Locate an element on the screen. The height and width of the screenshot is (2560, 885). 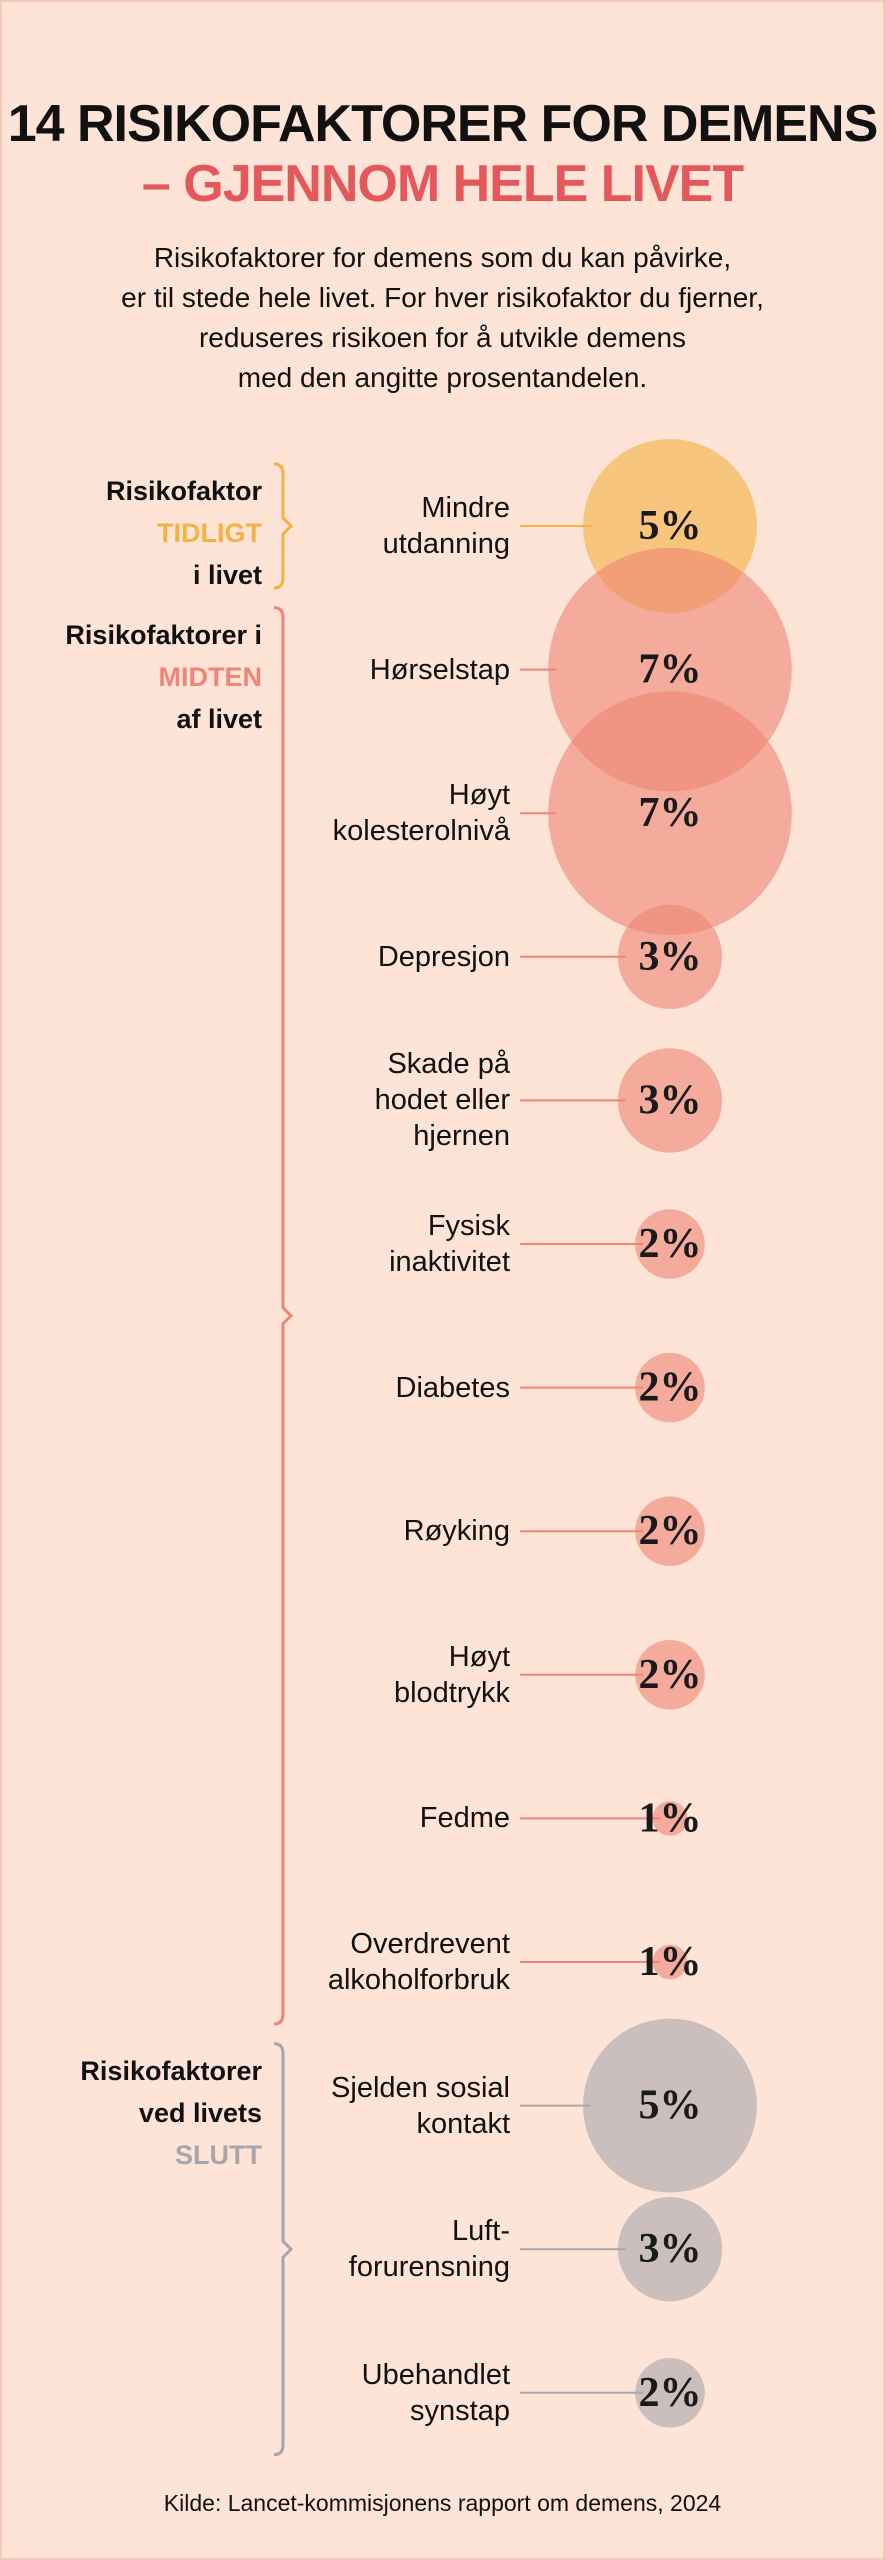
group-label: i livet is located at coordinates (227, 575).